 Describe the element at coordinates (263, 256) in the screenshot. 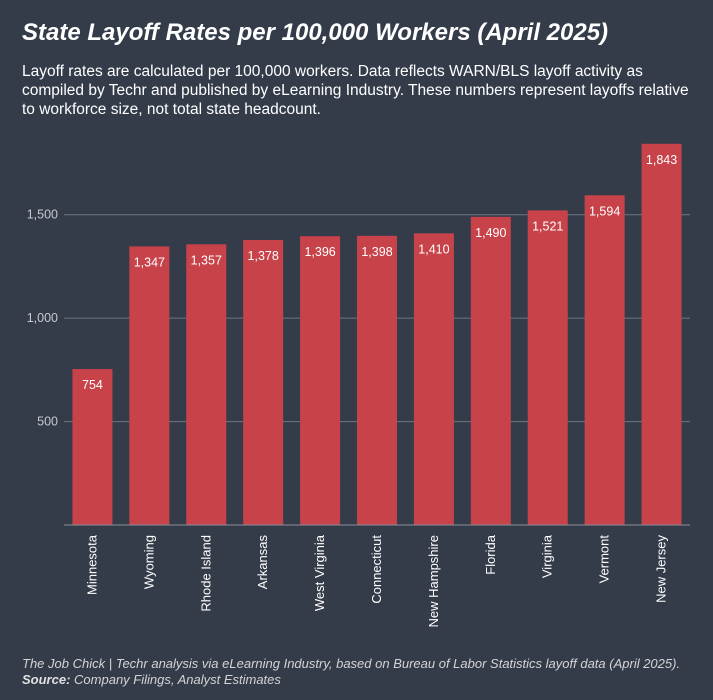

I see `data-label: 1,378` at that location.